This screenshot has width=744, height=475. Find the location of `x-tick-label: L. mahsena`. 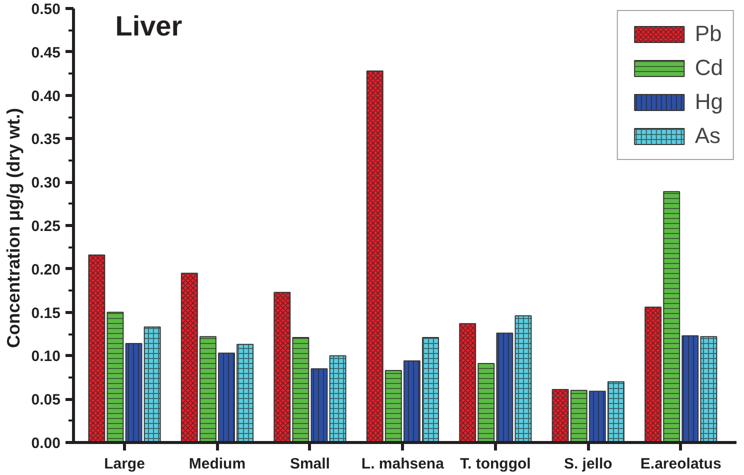

x-tick-label: L. mahsena is located at coordinates (403, 464).